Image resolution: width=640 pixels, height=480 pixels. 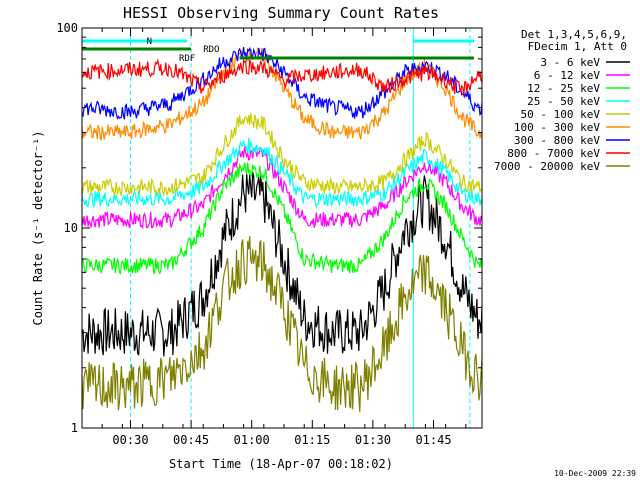 I want to click on legend-label-3: 12 - 25 keV, so click(x=563, y=88).